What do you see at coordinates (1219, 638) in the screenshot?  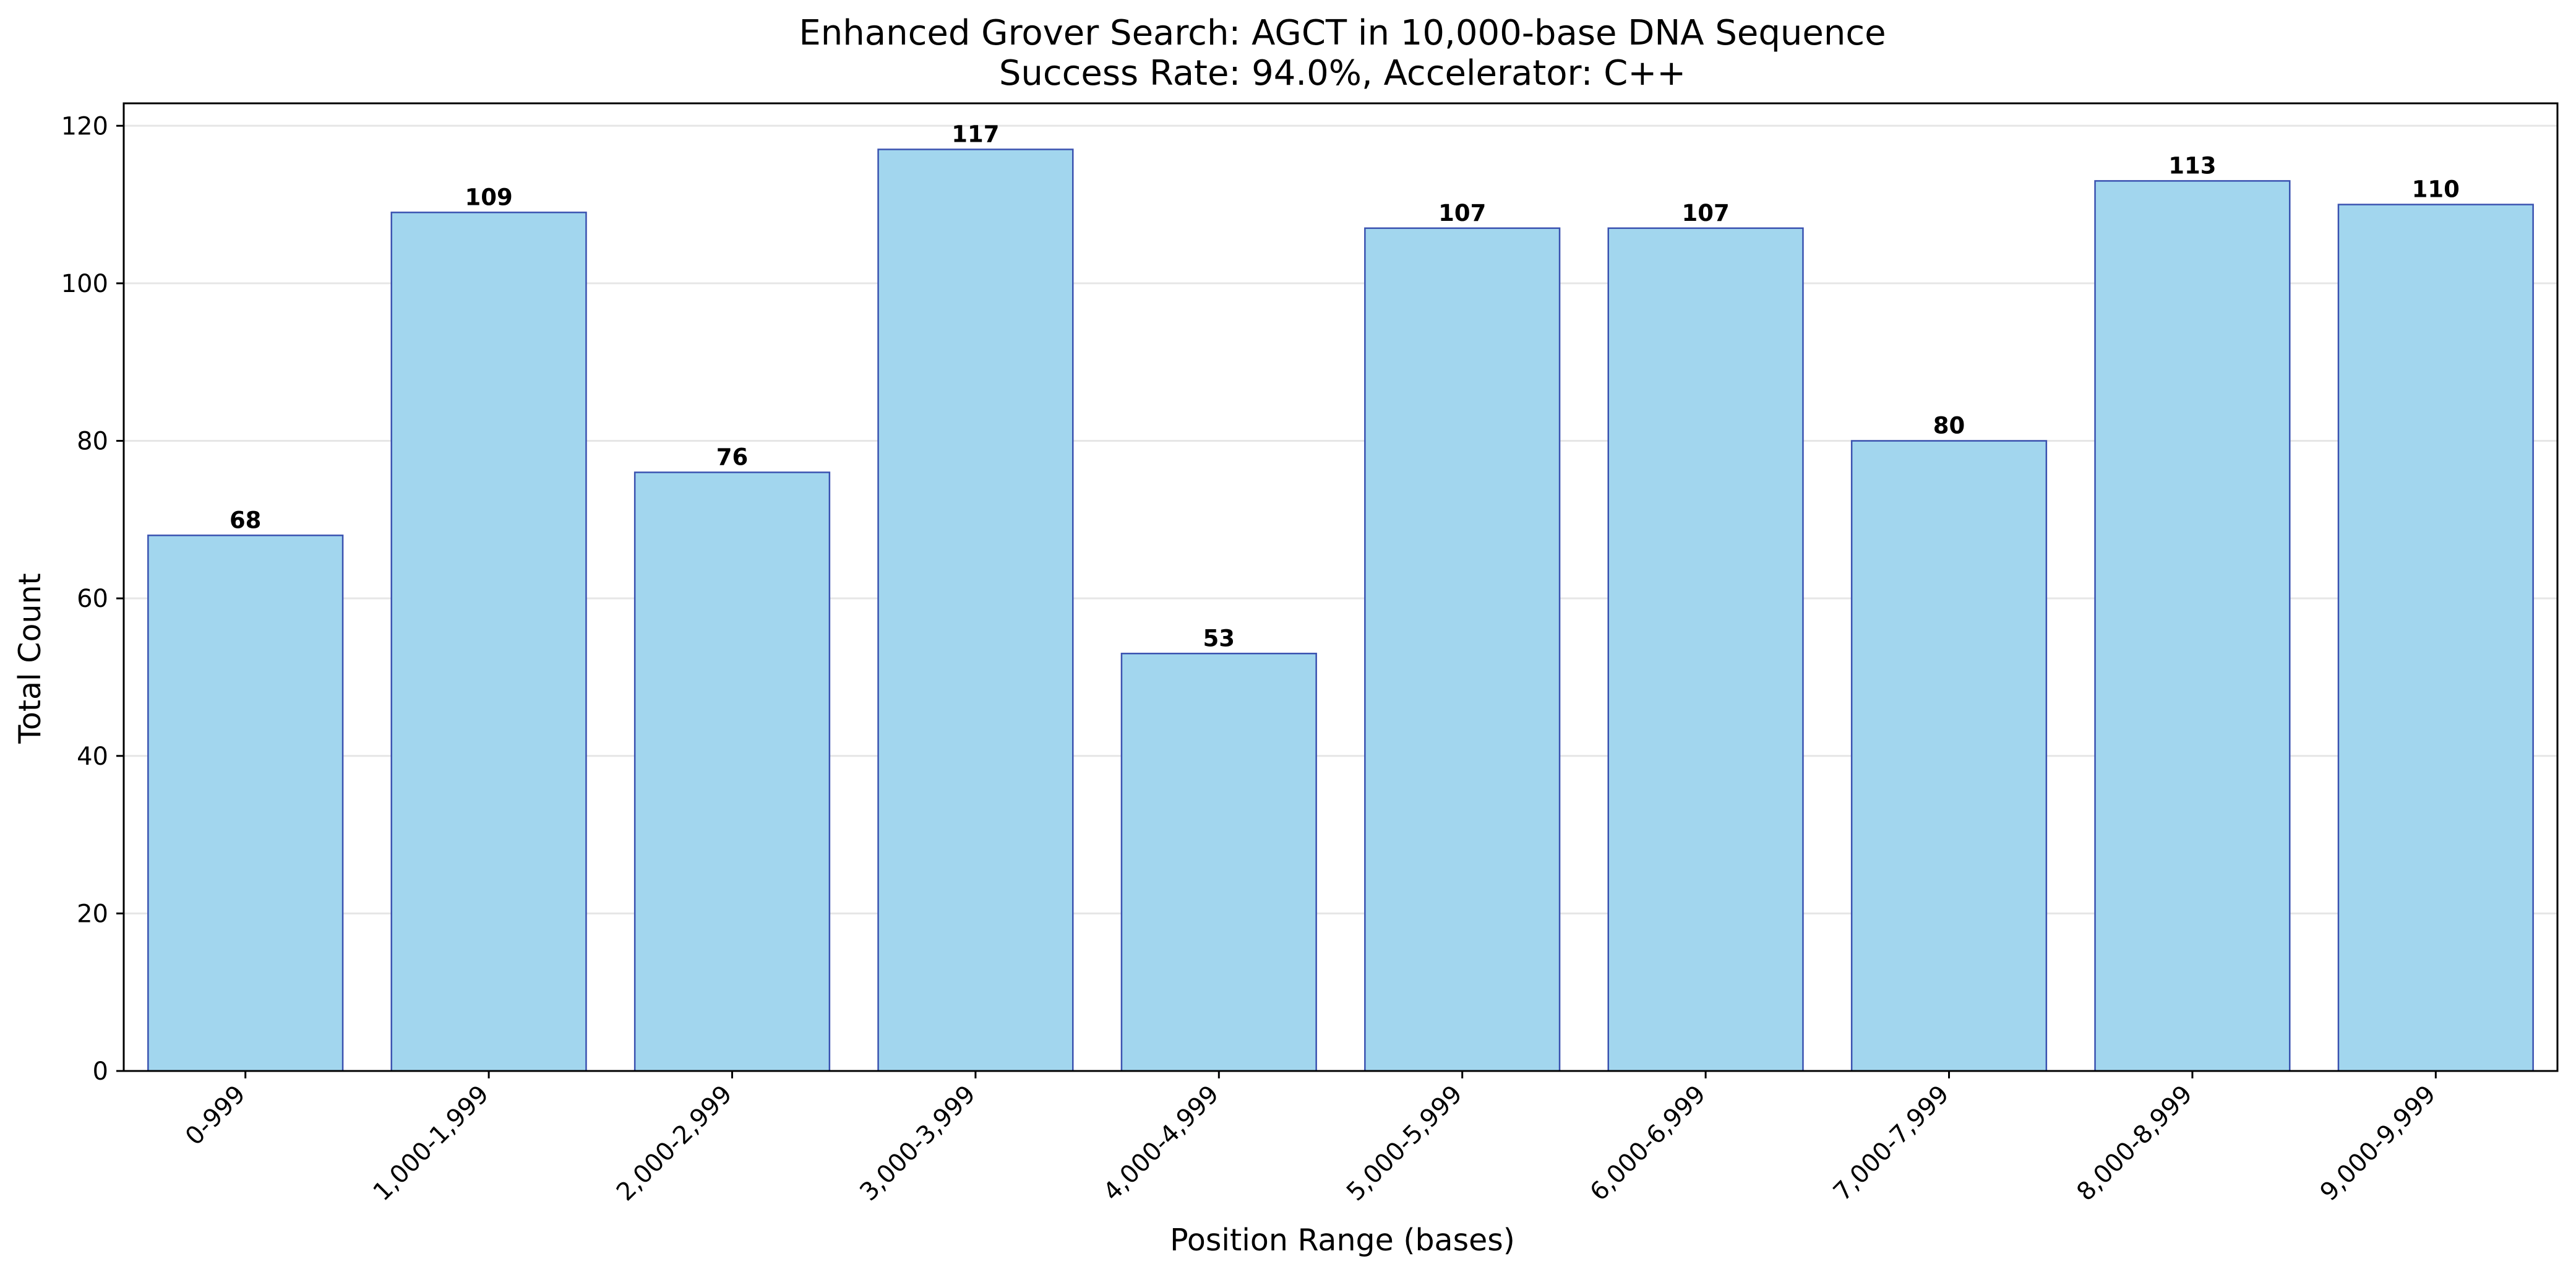 I see `bar-value-label: 53` at bounding box center [1219, 638].